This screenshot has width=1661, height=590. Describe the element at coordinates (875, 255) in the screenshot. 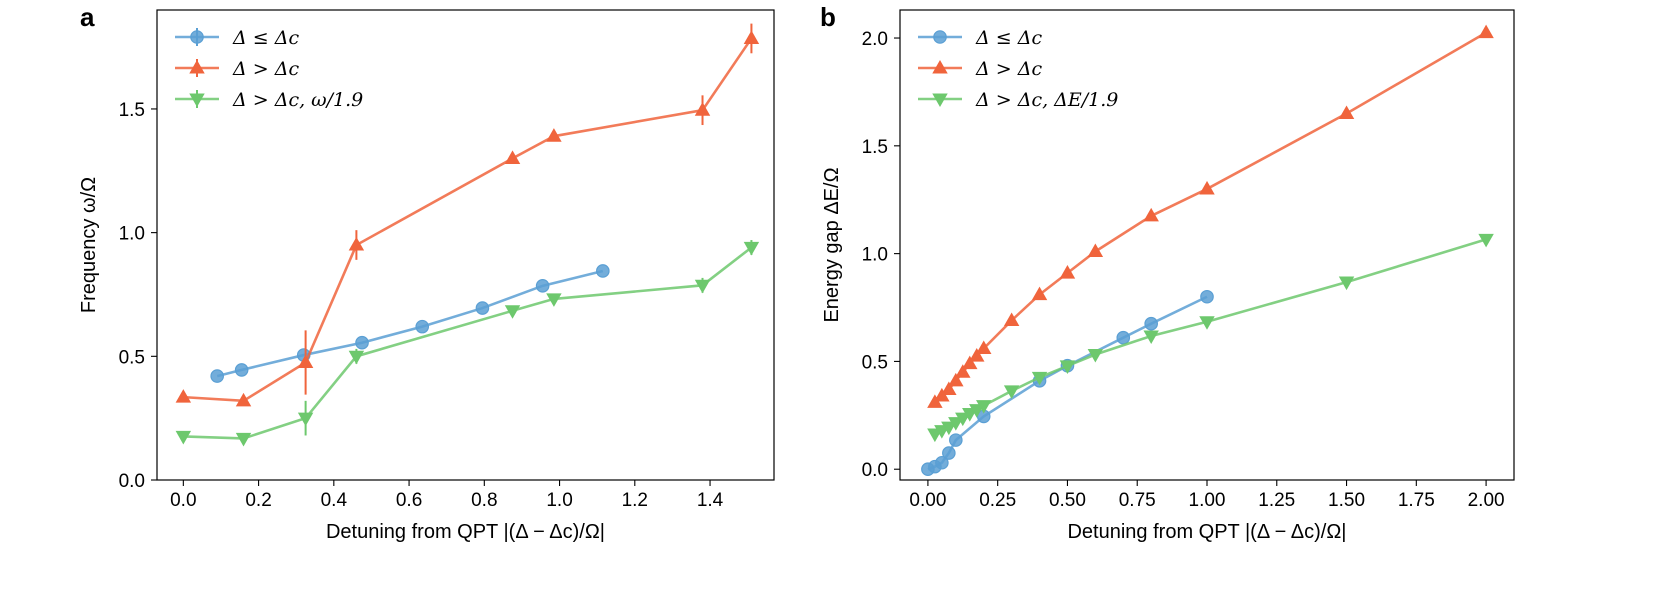

I see `panel-b-y-tick-label: 1.0` at that location.